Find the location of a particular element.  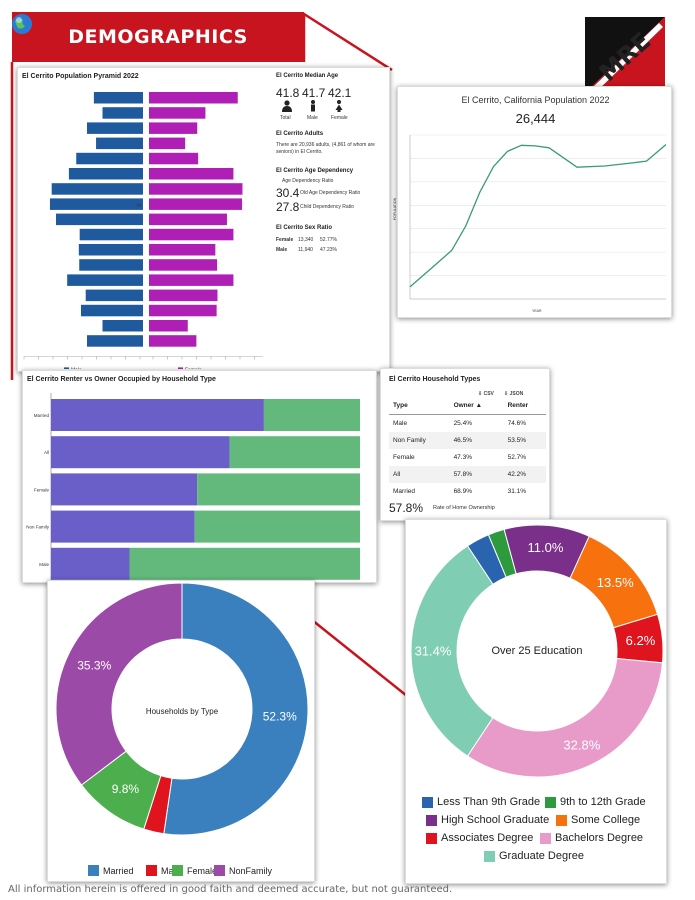

row-renter: 74.6% is located at coordinates (517, 423).